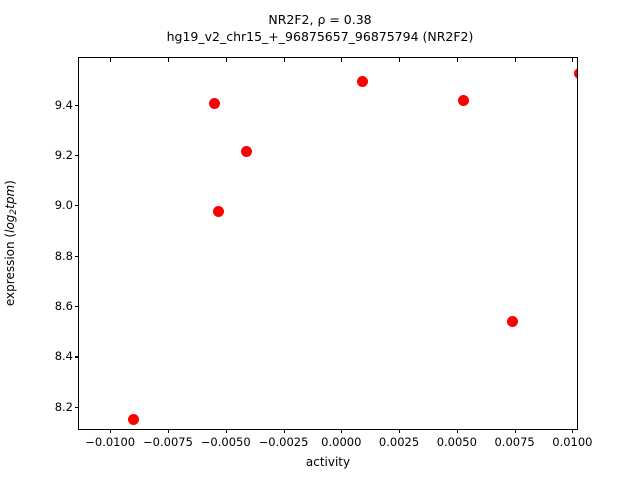 The image size is (640, 480). What do you see at coordinates (63, 356) in the screenshot?
I see `y-axis-tick-label: 8.4` at bounding box center [63, 356].